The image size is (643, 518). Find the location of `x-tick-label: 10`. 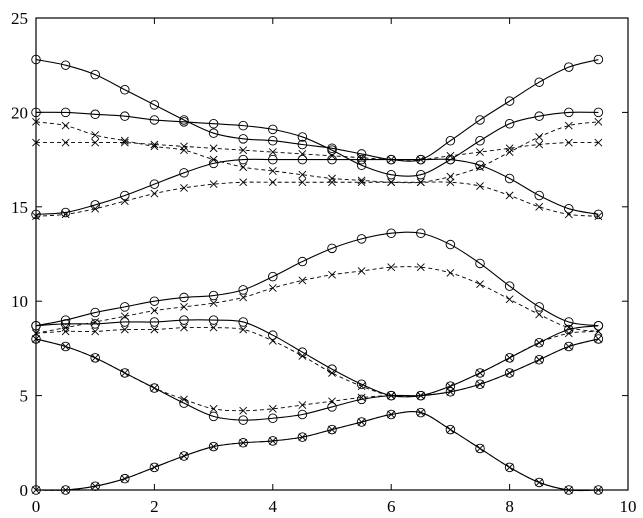

x-tick-label: 10 is located at coordinates (628, 506).